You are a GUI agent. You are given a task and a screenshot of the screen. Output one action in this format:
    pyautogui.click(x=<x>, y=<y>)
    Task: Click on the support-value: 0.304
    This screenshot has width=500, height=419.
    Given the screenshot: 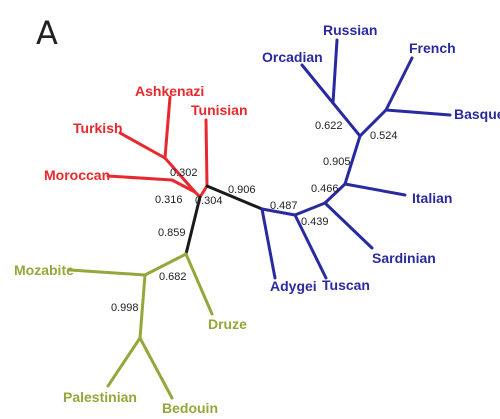 What is the action you would take?
    pyautogui.click(x=209, y=201)
    